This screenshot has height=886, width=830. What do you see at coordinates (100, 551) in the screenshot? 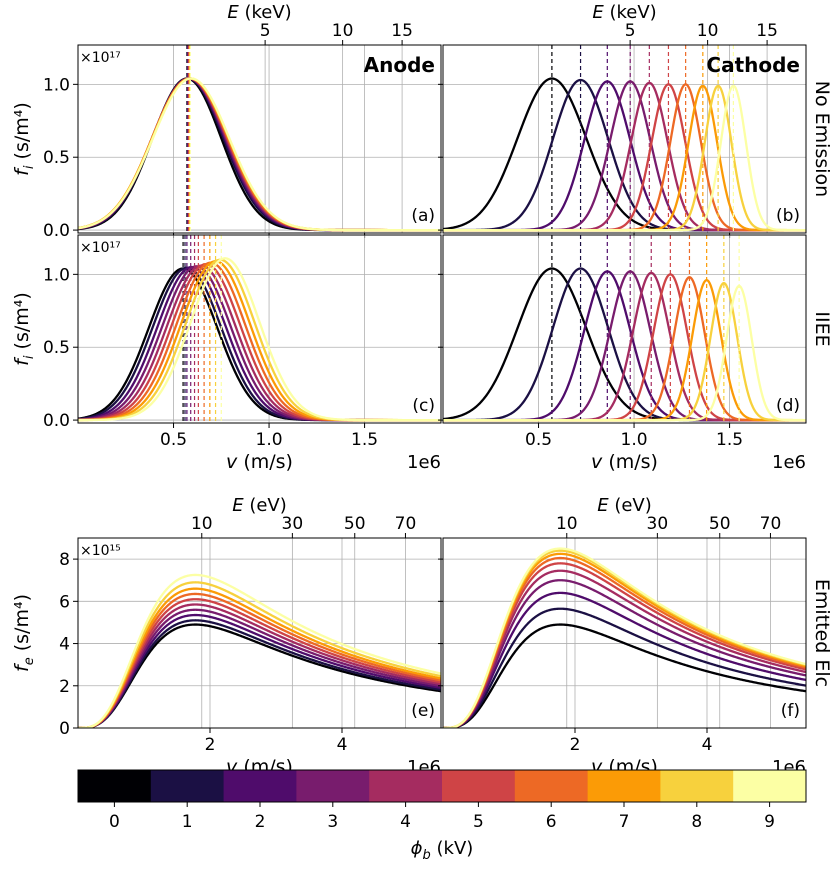
I see `y-multiplier: ×10¹⁵` at bounding box center [100, 551].